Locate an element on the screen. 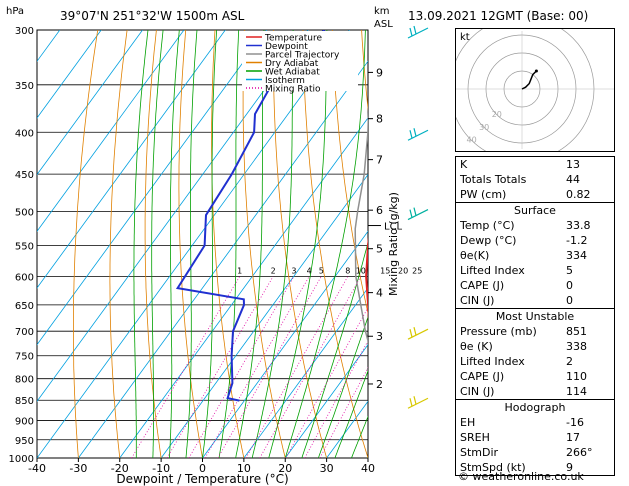 Image resolution: width=629 pixels, height=486 pixels. hodograph-ring-label: 20 is located at coordinates (497, 114).